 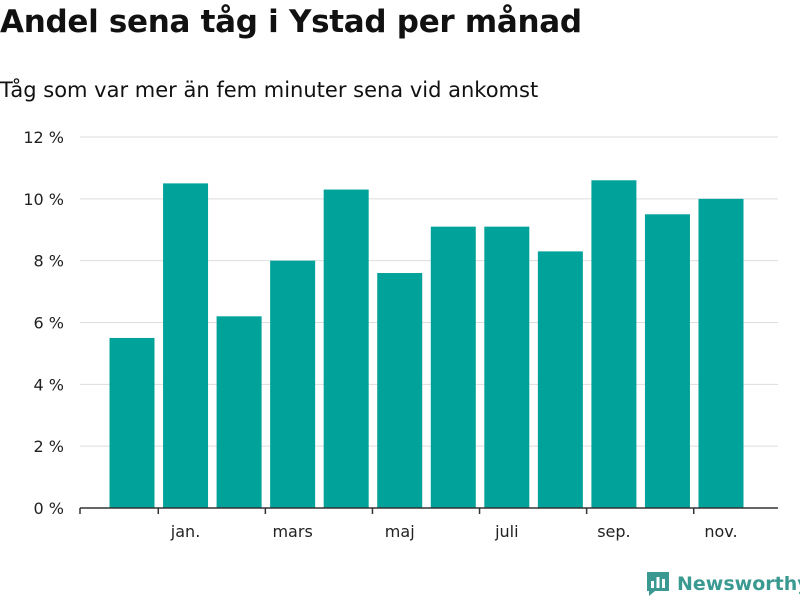 I want to click on x-tick-label: juli, so click(x=506, y=531).